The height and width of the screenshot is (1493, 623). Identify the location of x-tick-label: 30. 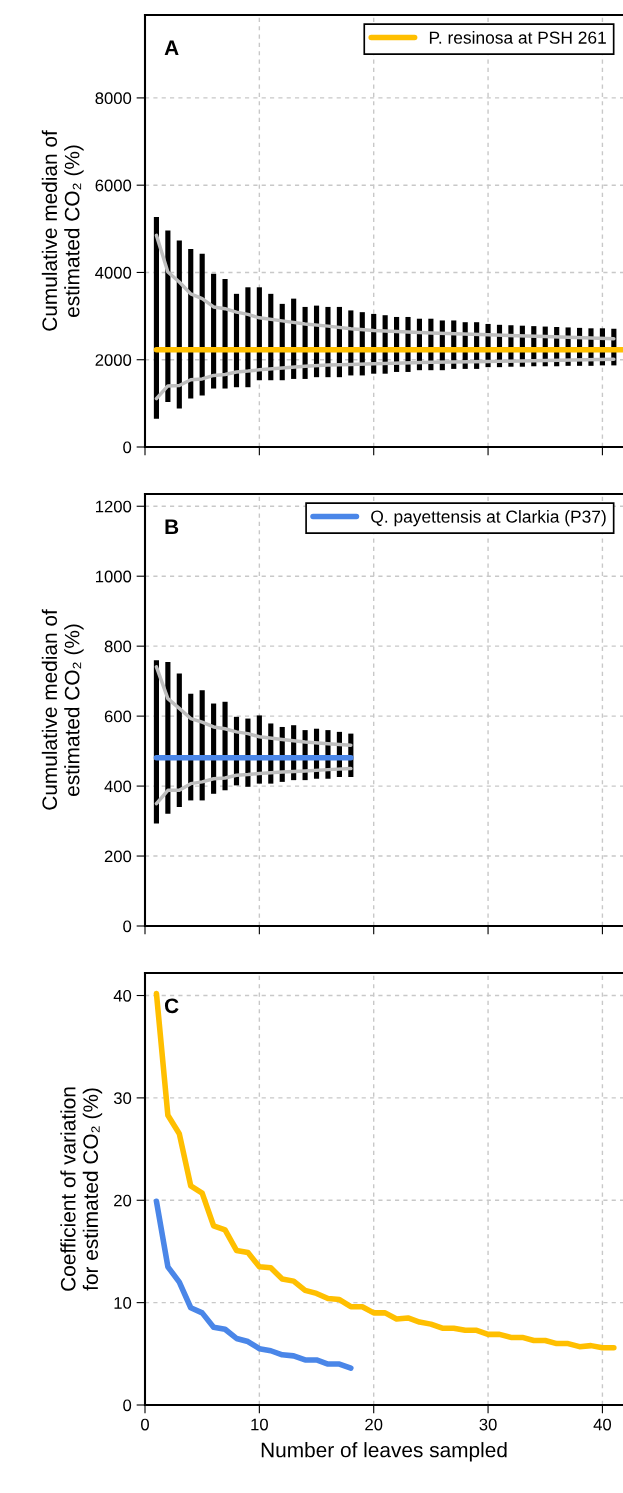
(488, 1424).